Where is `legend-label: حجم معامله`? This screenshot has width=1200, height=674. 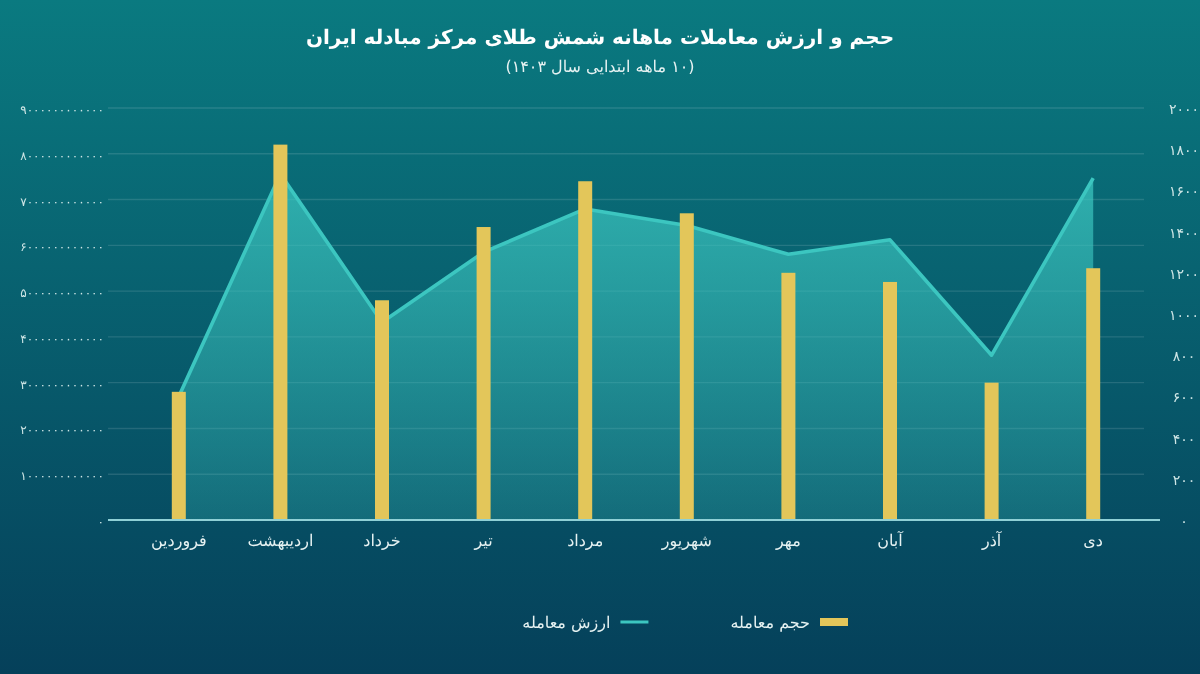
legend-label: حجم معامله is located at coordinates (770, 623).